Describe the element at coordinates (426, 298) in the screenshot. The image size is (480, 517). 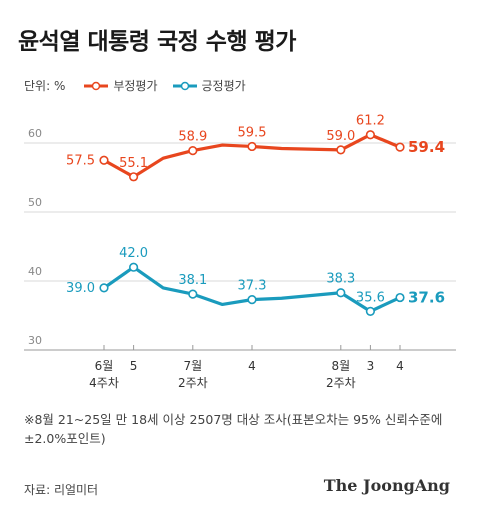
I see `data-label: 37.6` at that location.